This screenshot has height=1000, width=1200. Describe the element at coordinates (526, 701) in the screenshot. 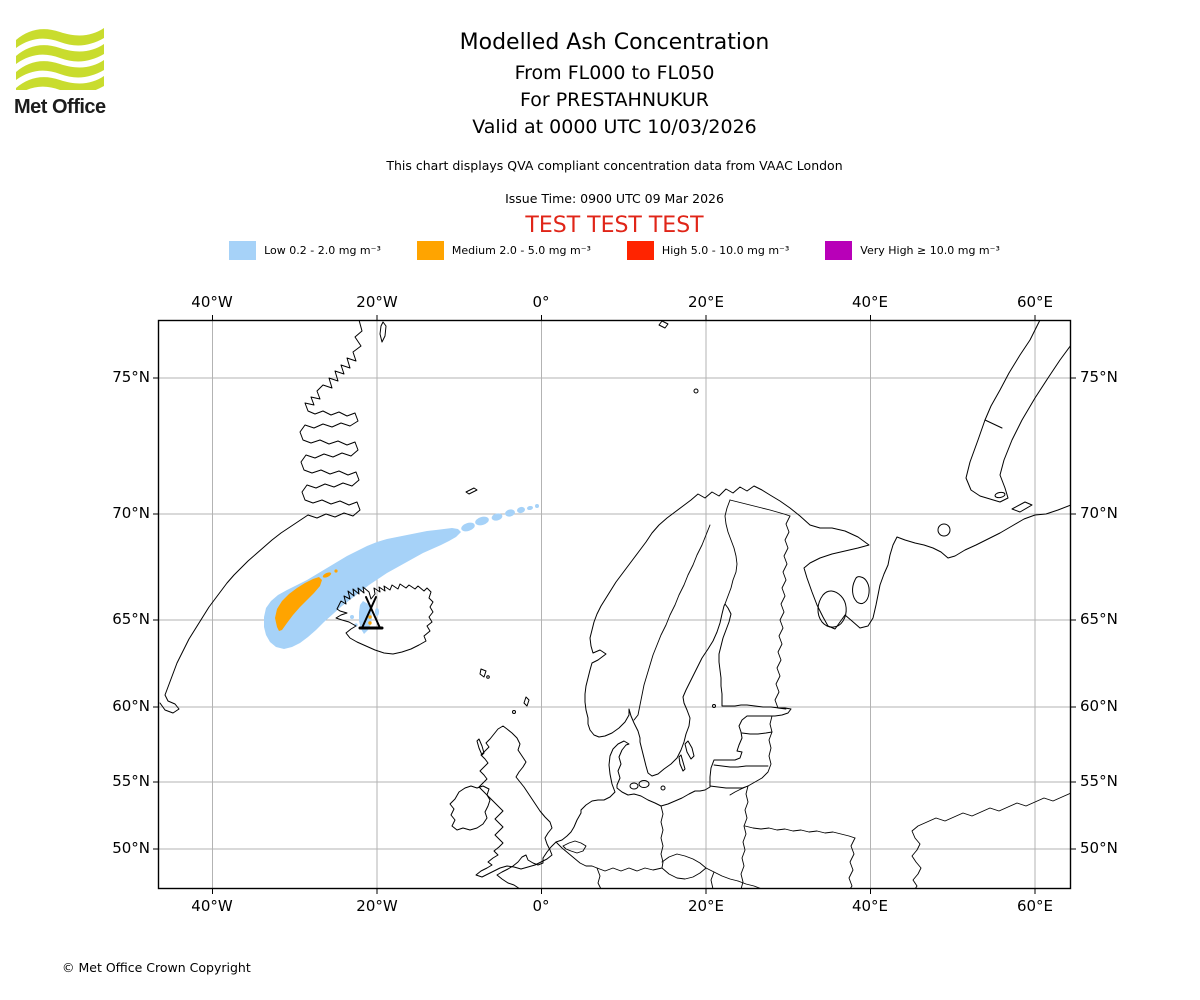

I see `coast-shetland` at that location.